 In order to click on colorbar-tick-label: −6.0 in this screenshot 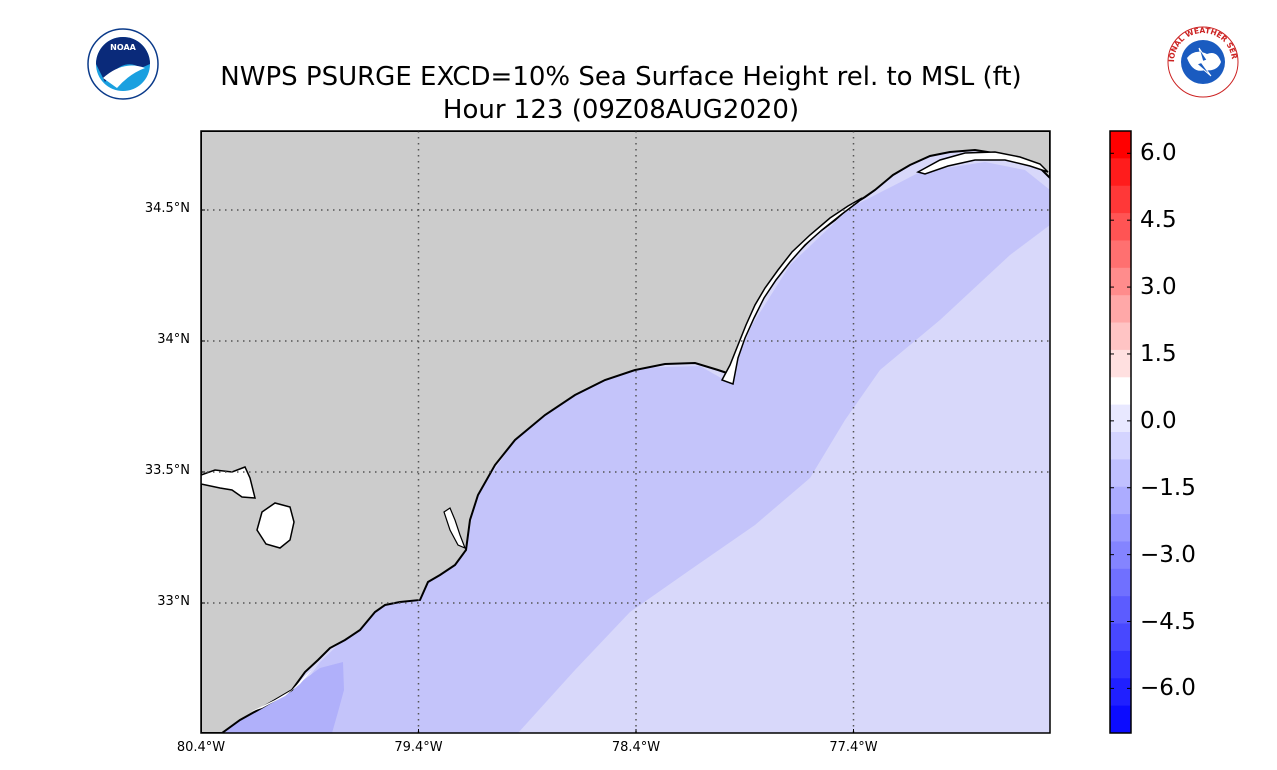, I will do `click(1168, 688)`.